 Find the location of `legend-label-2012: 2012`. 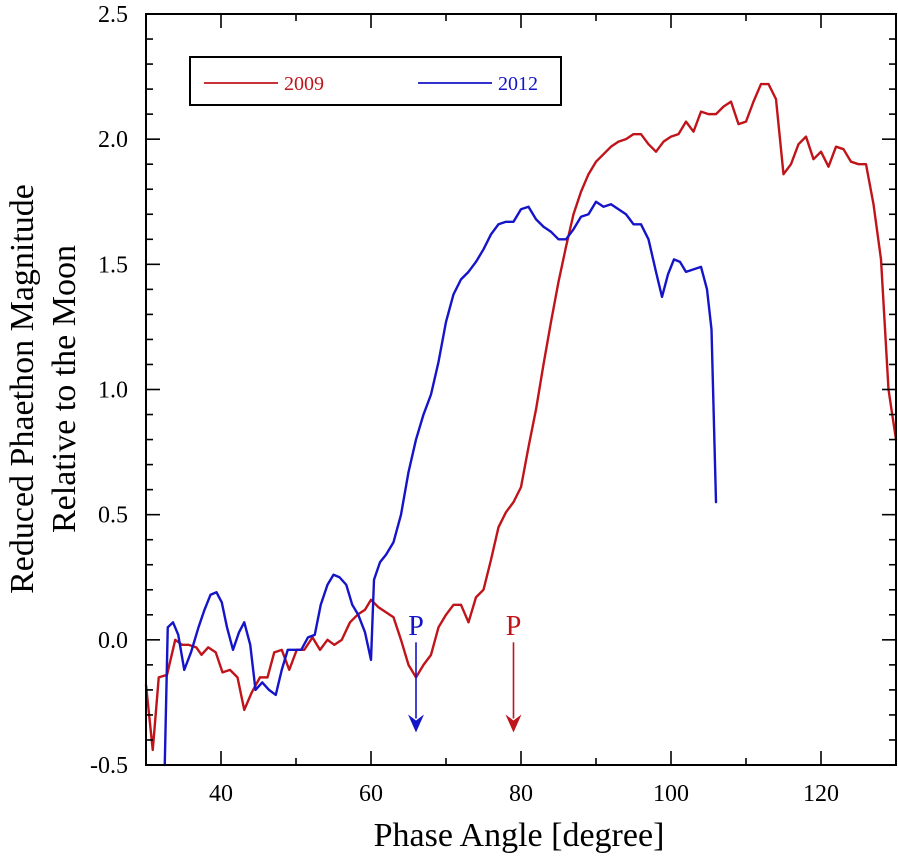

legend-label-2012: 2012 is located at coordinates (518, 84).